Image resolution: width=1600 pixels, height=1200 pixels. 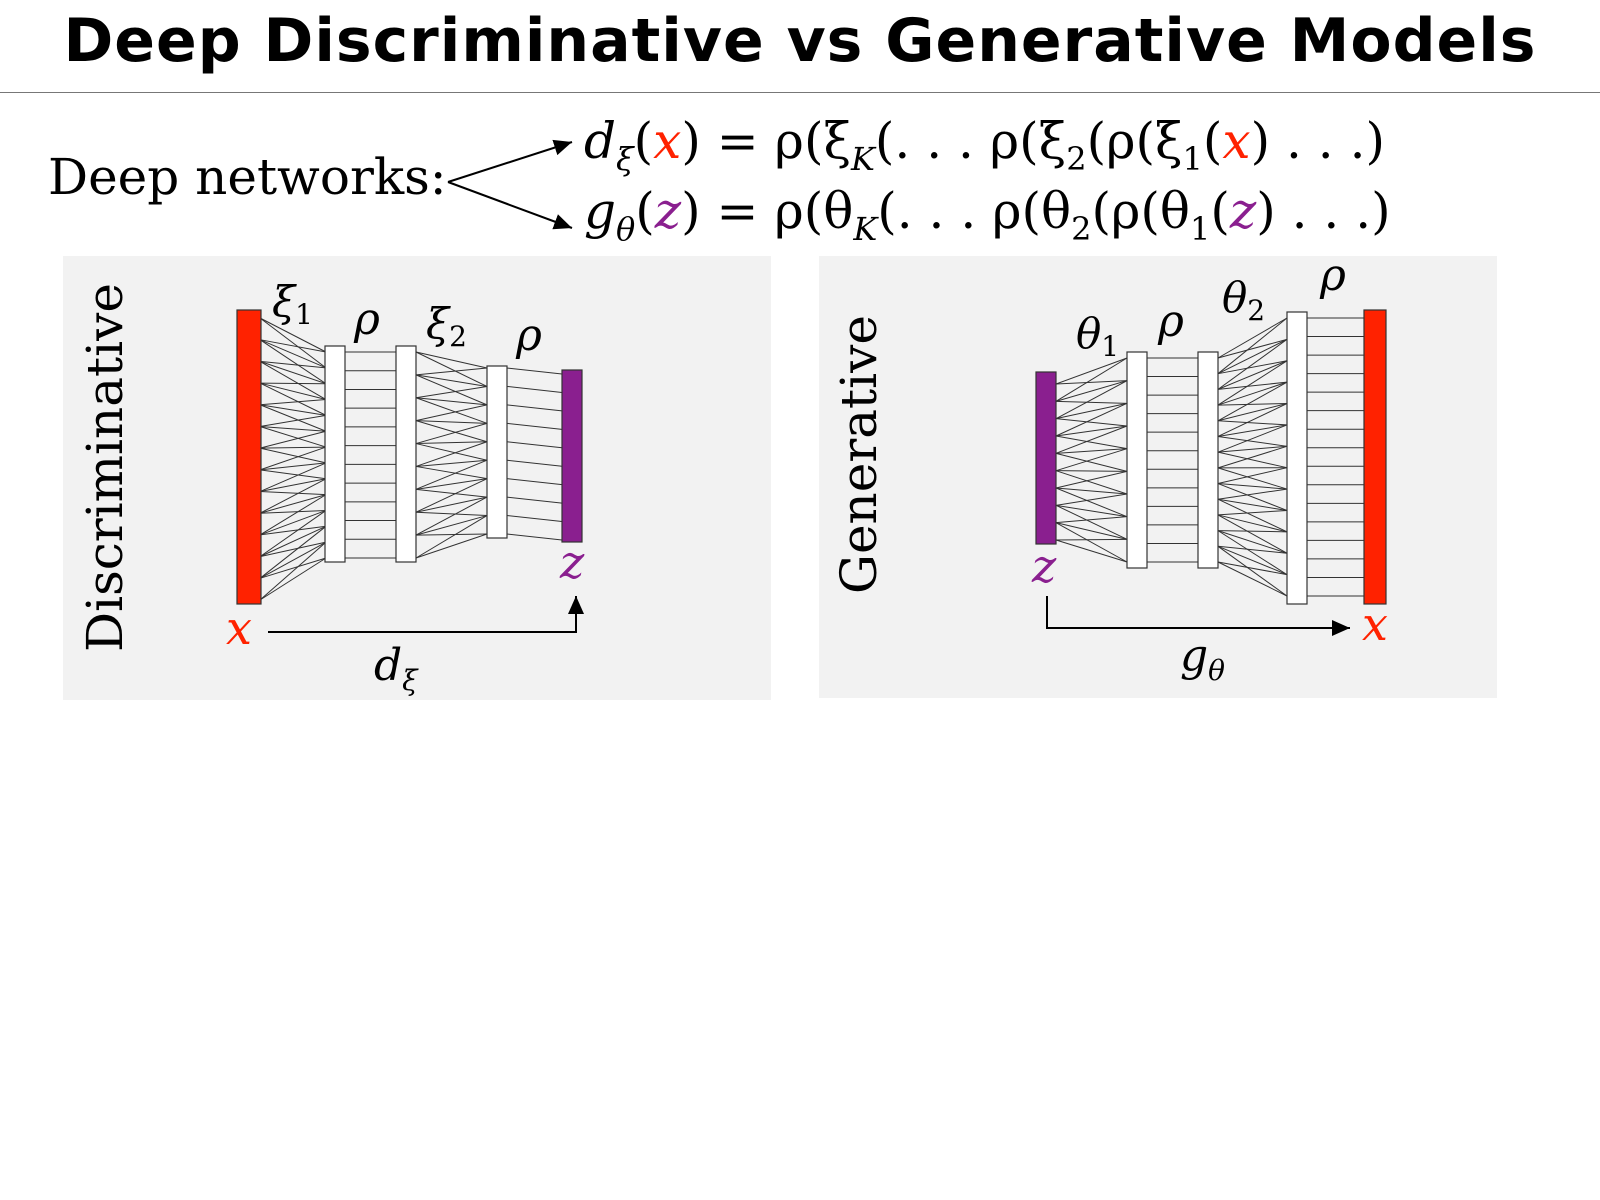 I want to click on arrow-to-gen-eq, so click(x=510, y=205).